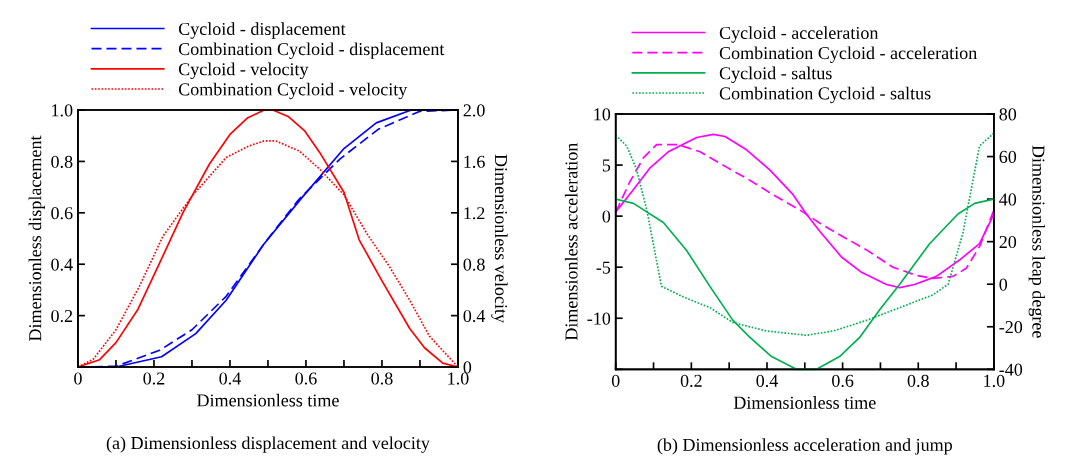 This screenshot has height=459, width=1071. Describe the element at coordinates (474, 213) in the screenshot. I see `y2-tick-label: 1.2` at that location.